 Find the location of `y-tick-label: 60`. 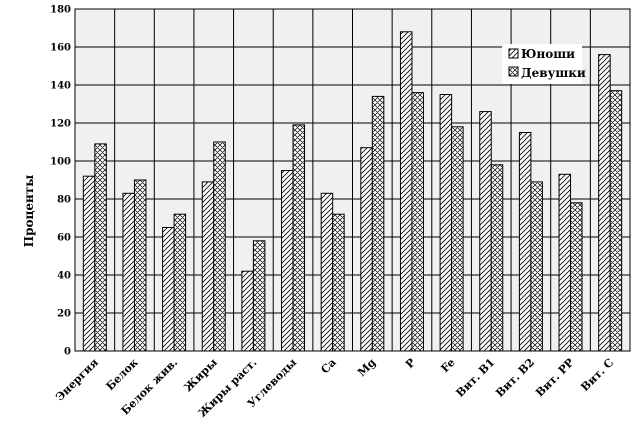

y-tick-label: 60 is located at coordinates (64, 238).